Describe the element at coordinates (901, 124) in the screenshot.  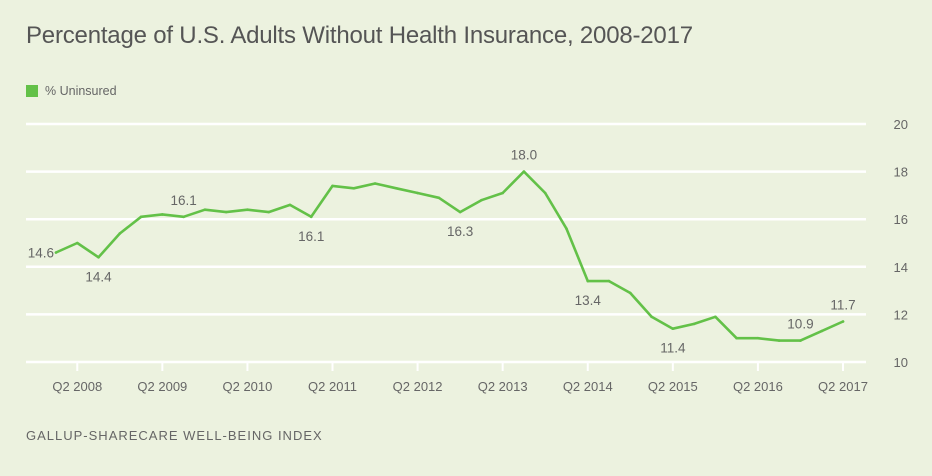
I see `y-tick-label: 20` at that location.